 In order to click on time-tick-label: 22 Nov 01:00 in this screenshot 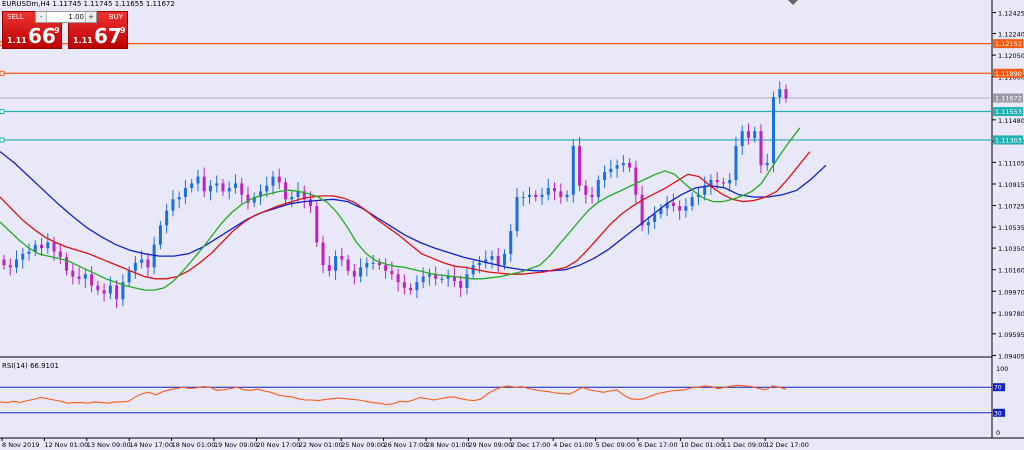, I will do `click(321, 445)`.